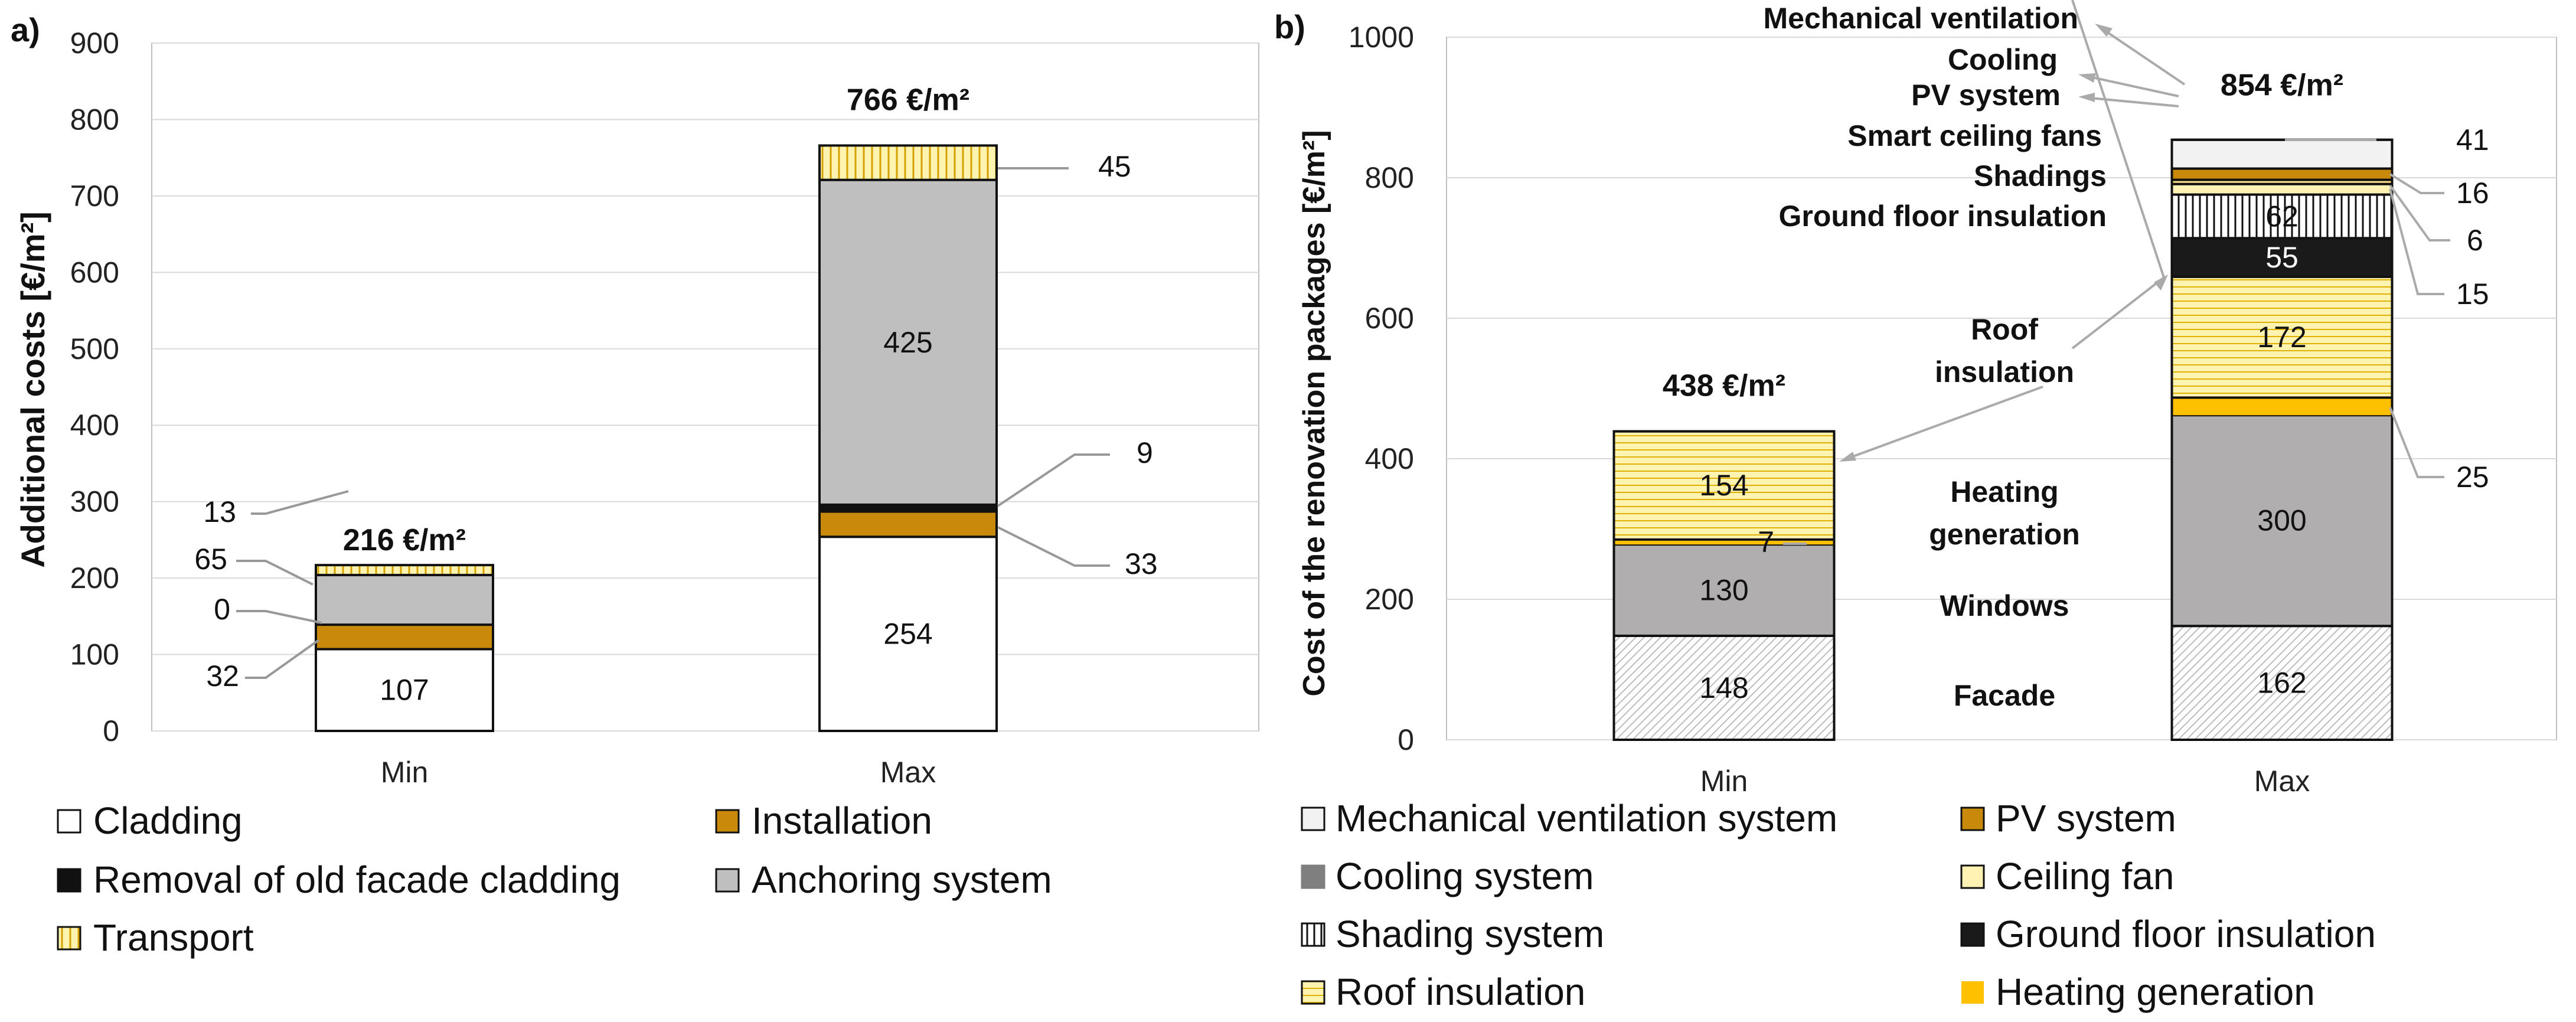 This screenshot has height=1022, width=2576. I want to click on b-bar-max-shading-system, so click(2282, 217).